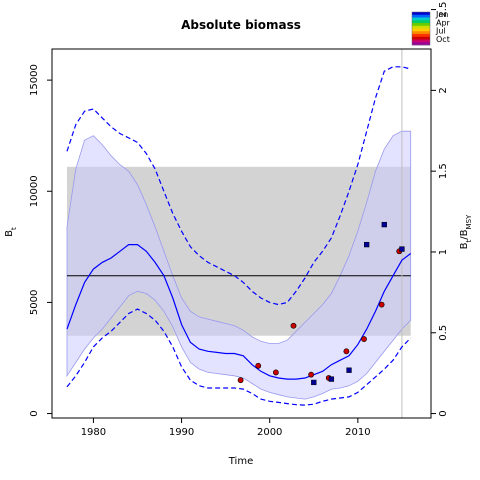 Image resolution: width=480 pixels, height=480 pixels. Describe the element at coordinates (443, 333) in the screenshot. I see `y2-tick-label: 0.5` at that location.